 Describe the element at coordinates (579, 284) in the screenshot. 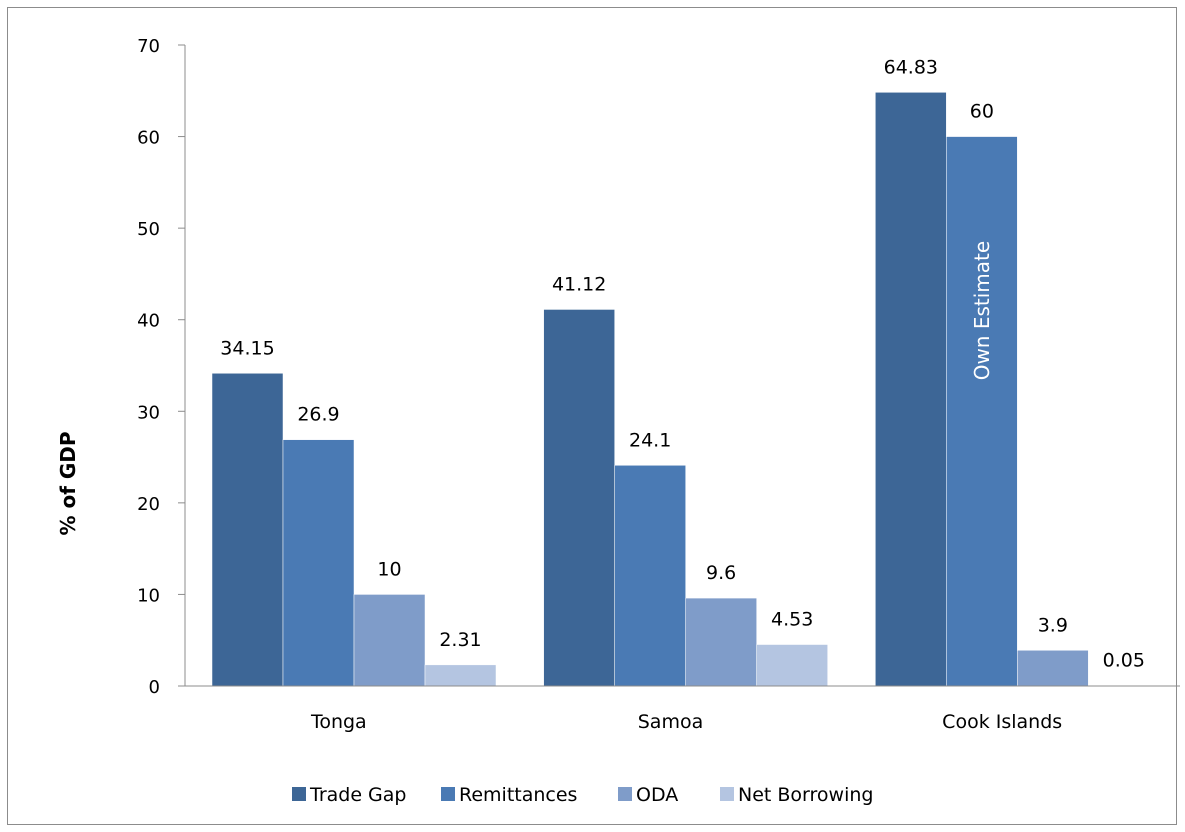

I see `data-label: 41.12` at that location.